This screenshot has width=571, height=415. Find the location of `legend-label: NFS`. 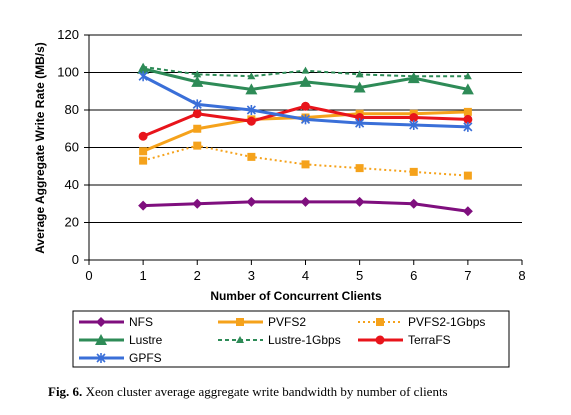

legend-label: NFS is located at coordinates (141, 322).